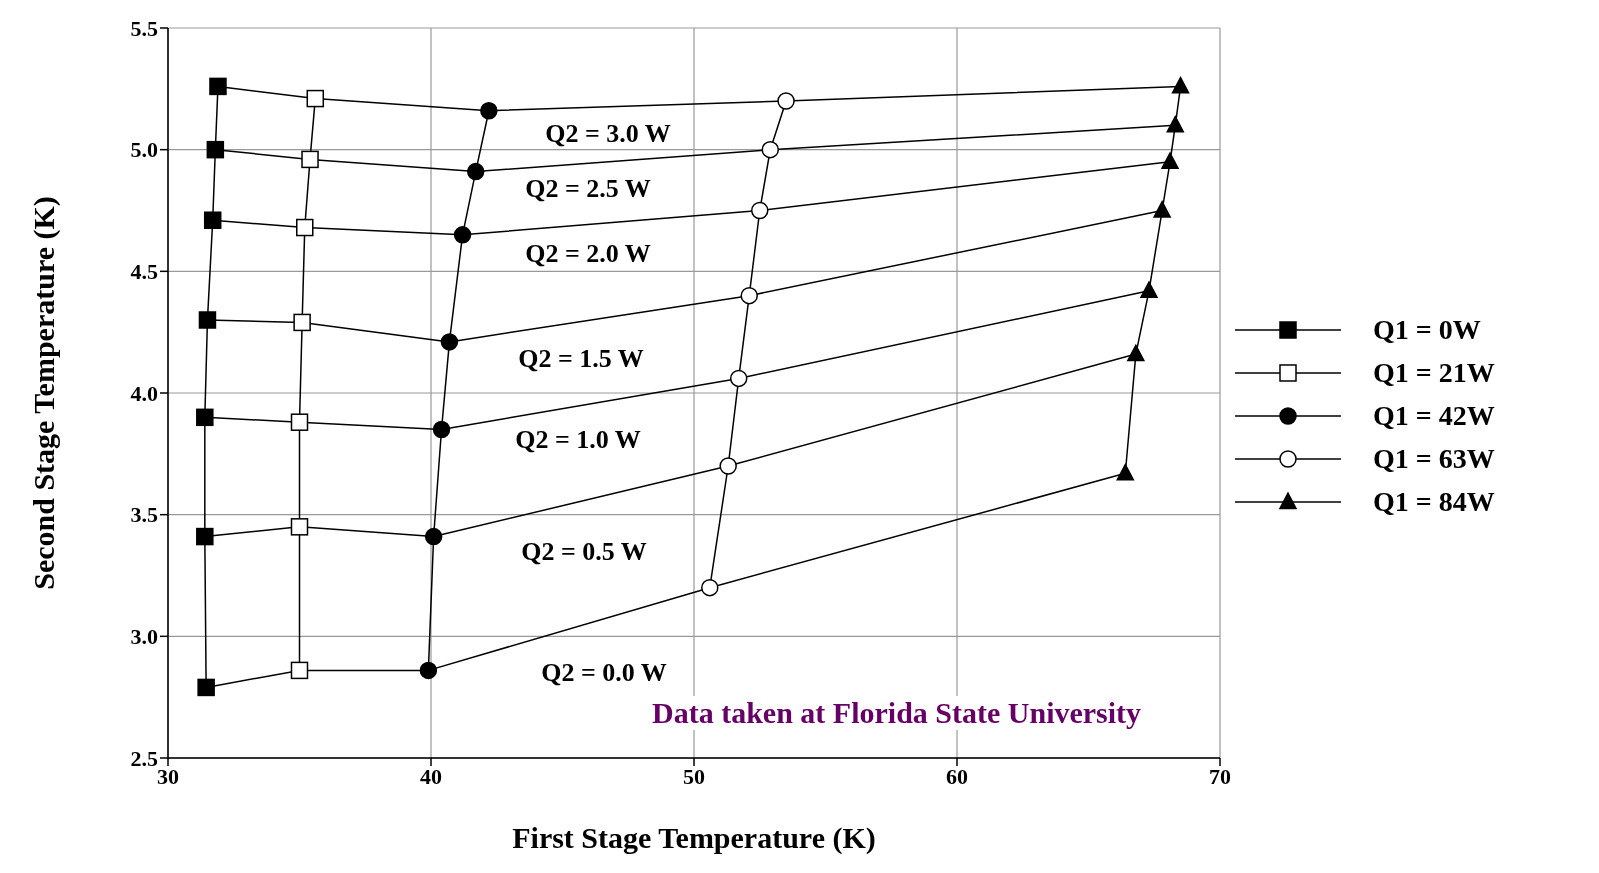  What do you see at coordinates (1434, 415) in the screenshot?
I see `legend-label: Q1 = 42W` at bounding box center [1434, 415].